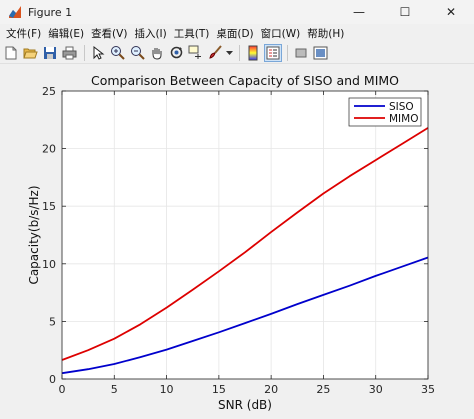 This screenshot has width=474, height=419. What do you see at coordinates (301, 53) in the screenshot?
I see `hide-plot-tools-icon` at bounding box center [301, 53].